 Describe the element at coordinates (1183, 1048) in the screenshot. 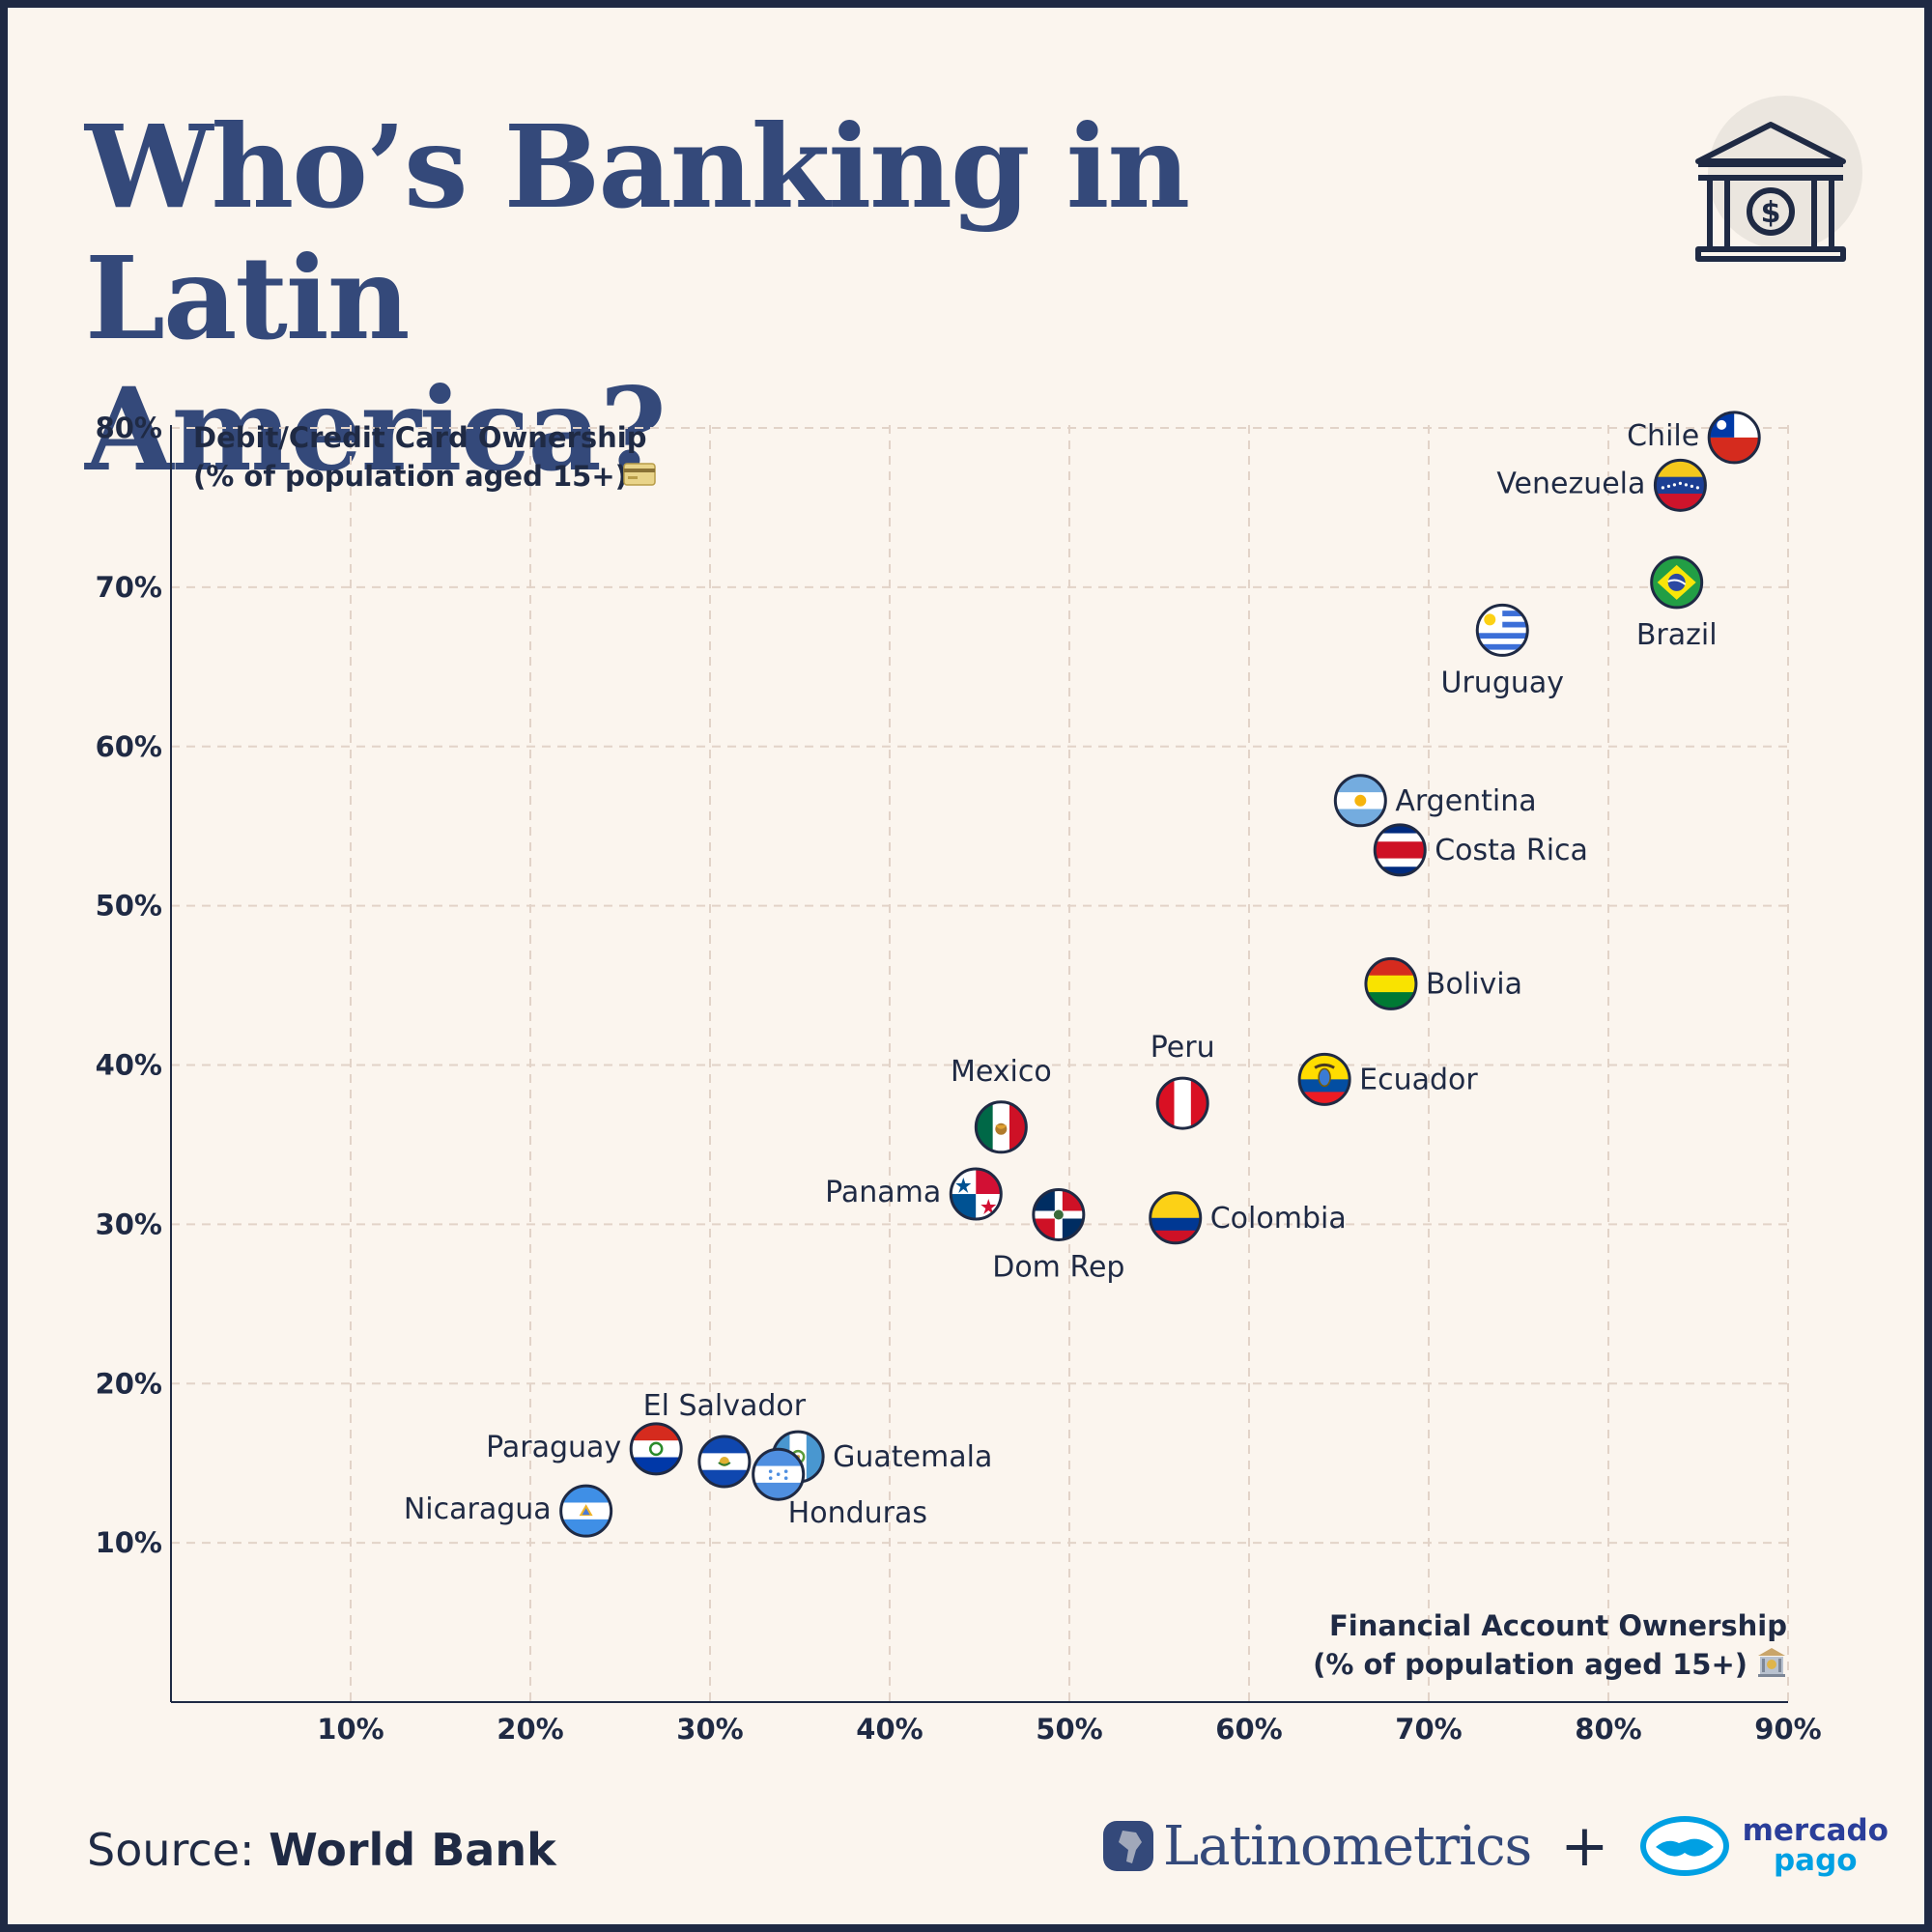

I see `label-peru: Peru` at that location.